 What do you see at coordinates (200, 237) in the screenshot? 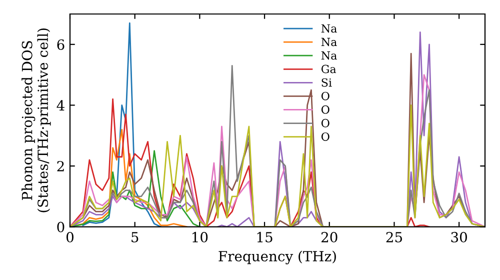
I see `x-tick-label: 10` at bounding box center [200, 237].